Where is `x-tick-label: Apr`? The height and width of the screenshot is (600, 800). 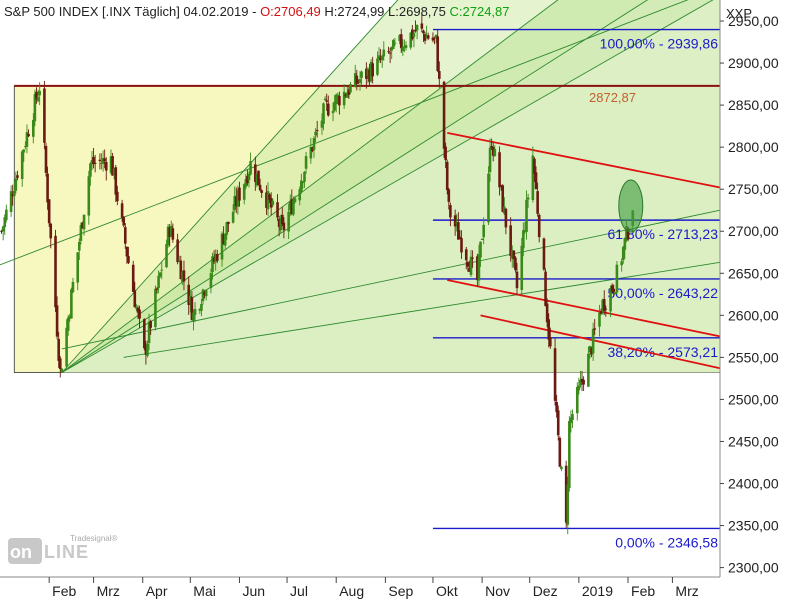
x-tick-label: Apr is located at coordinates (157, 591).